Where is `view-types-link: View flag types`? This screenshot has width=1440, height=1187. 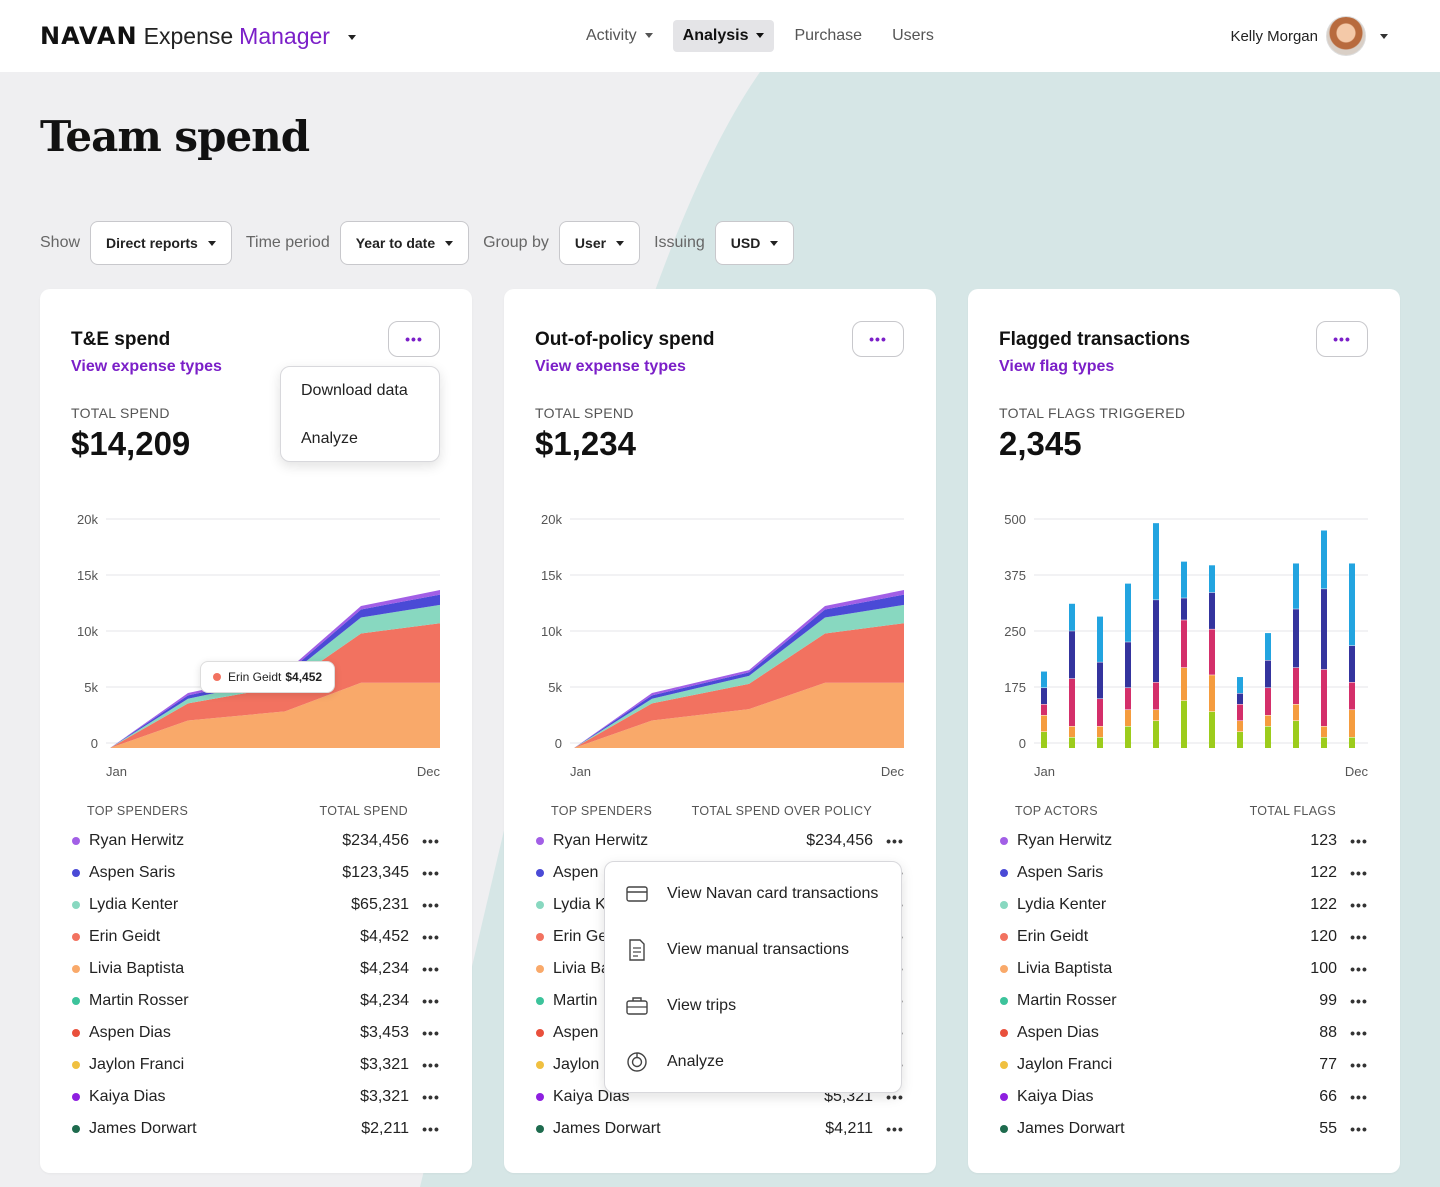 view-types-link: View flag types is located at coordinates (1057, 366).